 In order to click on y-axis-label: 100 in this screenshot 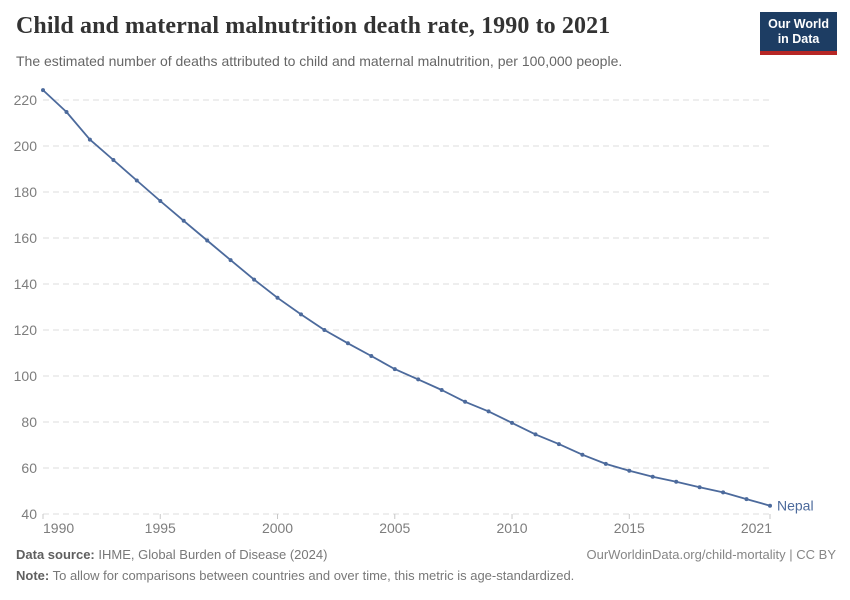, I will do `click(26, 376)`.